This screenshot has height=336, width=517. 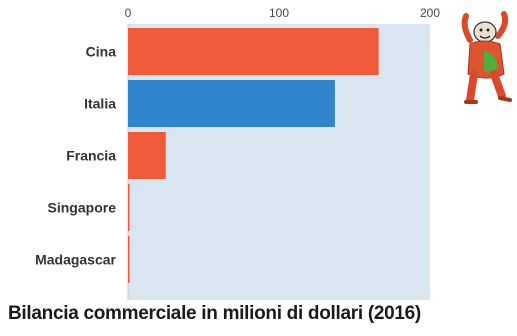 I want to click on bar-italia, so click(x=231, y=103).